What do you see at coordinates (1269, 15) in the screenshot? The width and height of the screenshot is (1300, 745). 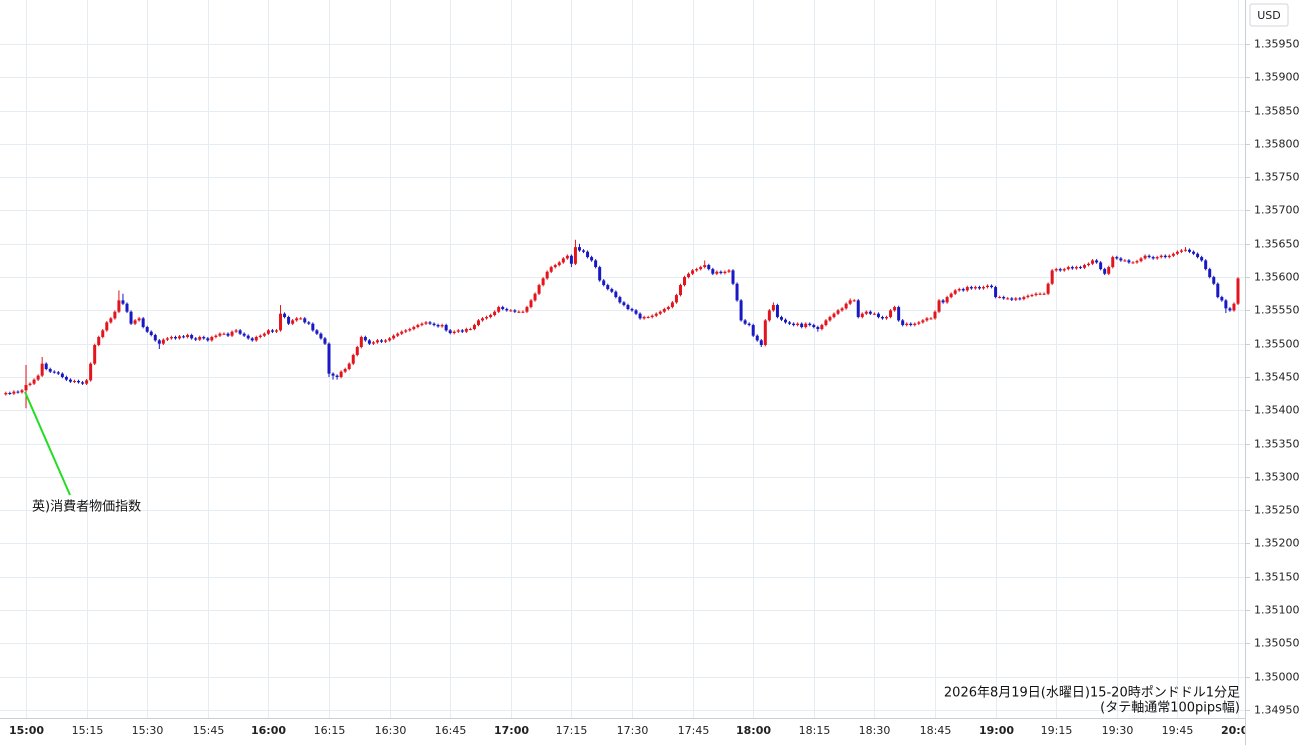 I see `currency-label: USD` at bounding box center [1269, 15].